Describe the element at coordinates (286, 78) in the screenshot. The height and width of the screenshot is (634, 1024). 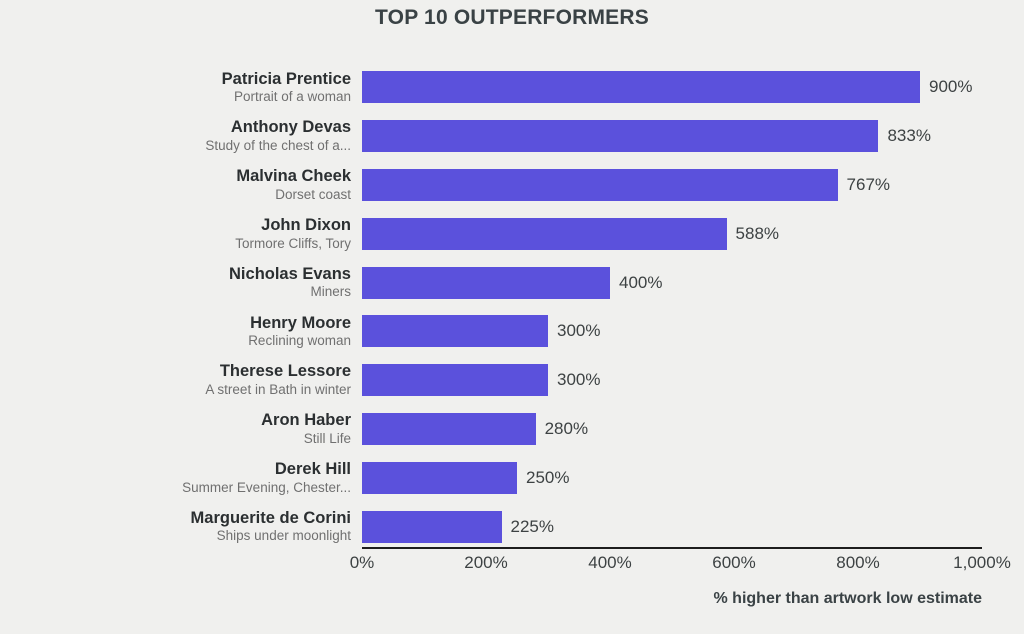
I see `artist-name: Patricia Prentice` at that location.